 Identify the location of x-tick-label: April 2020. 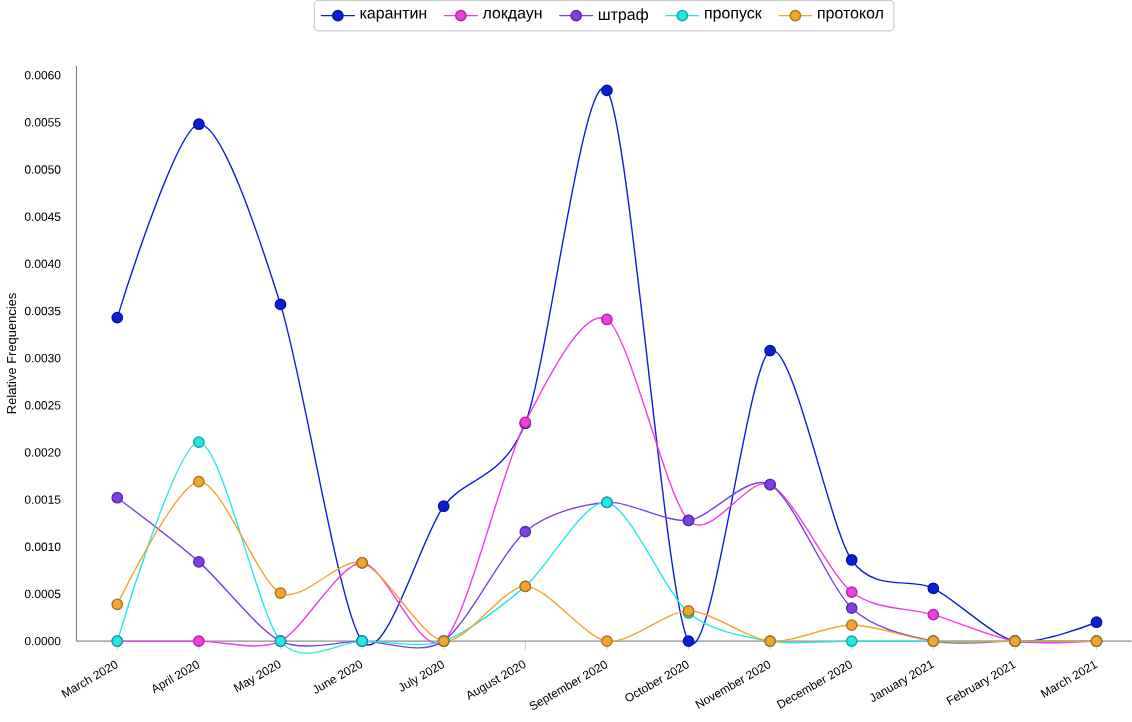
(176, 677).